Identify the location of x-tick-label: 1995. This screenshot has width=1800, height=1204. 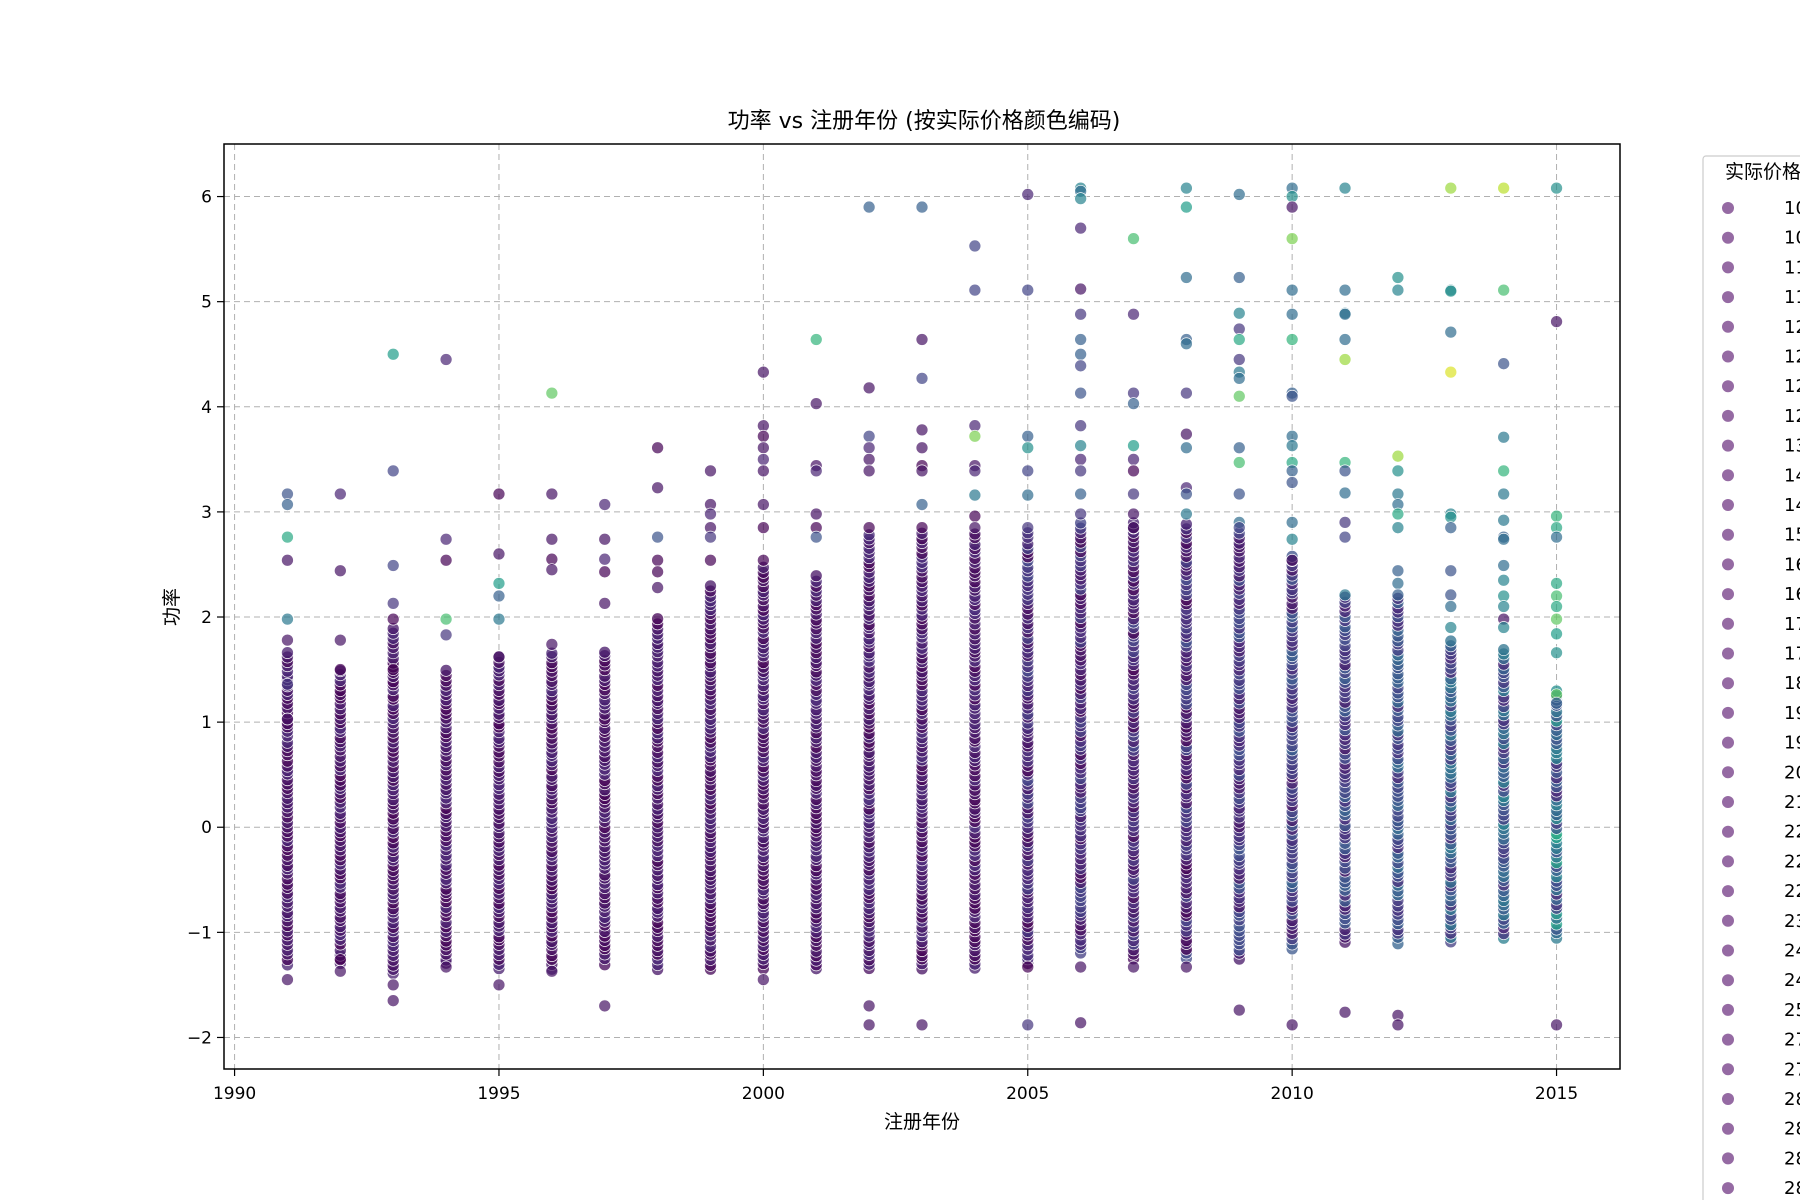
(498, 1094).